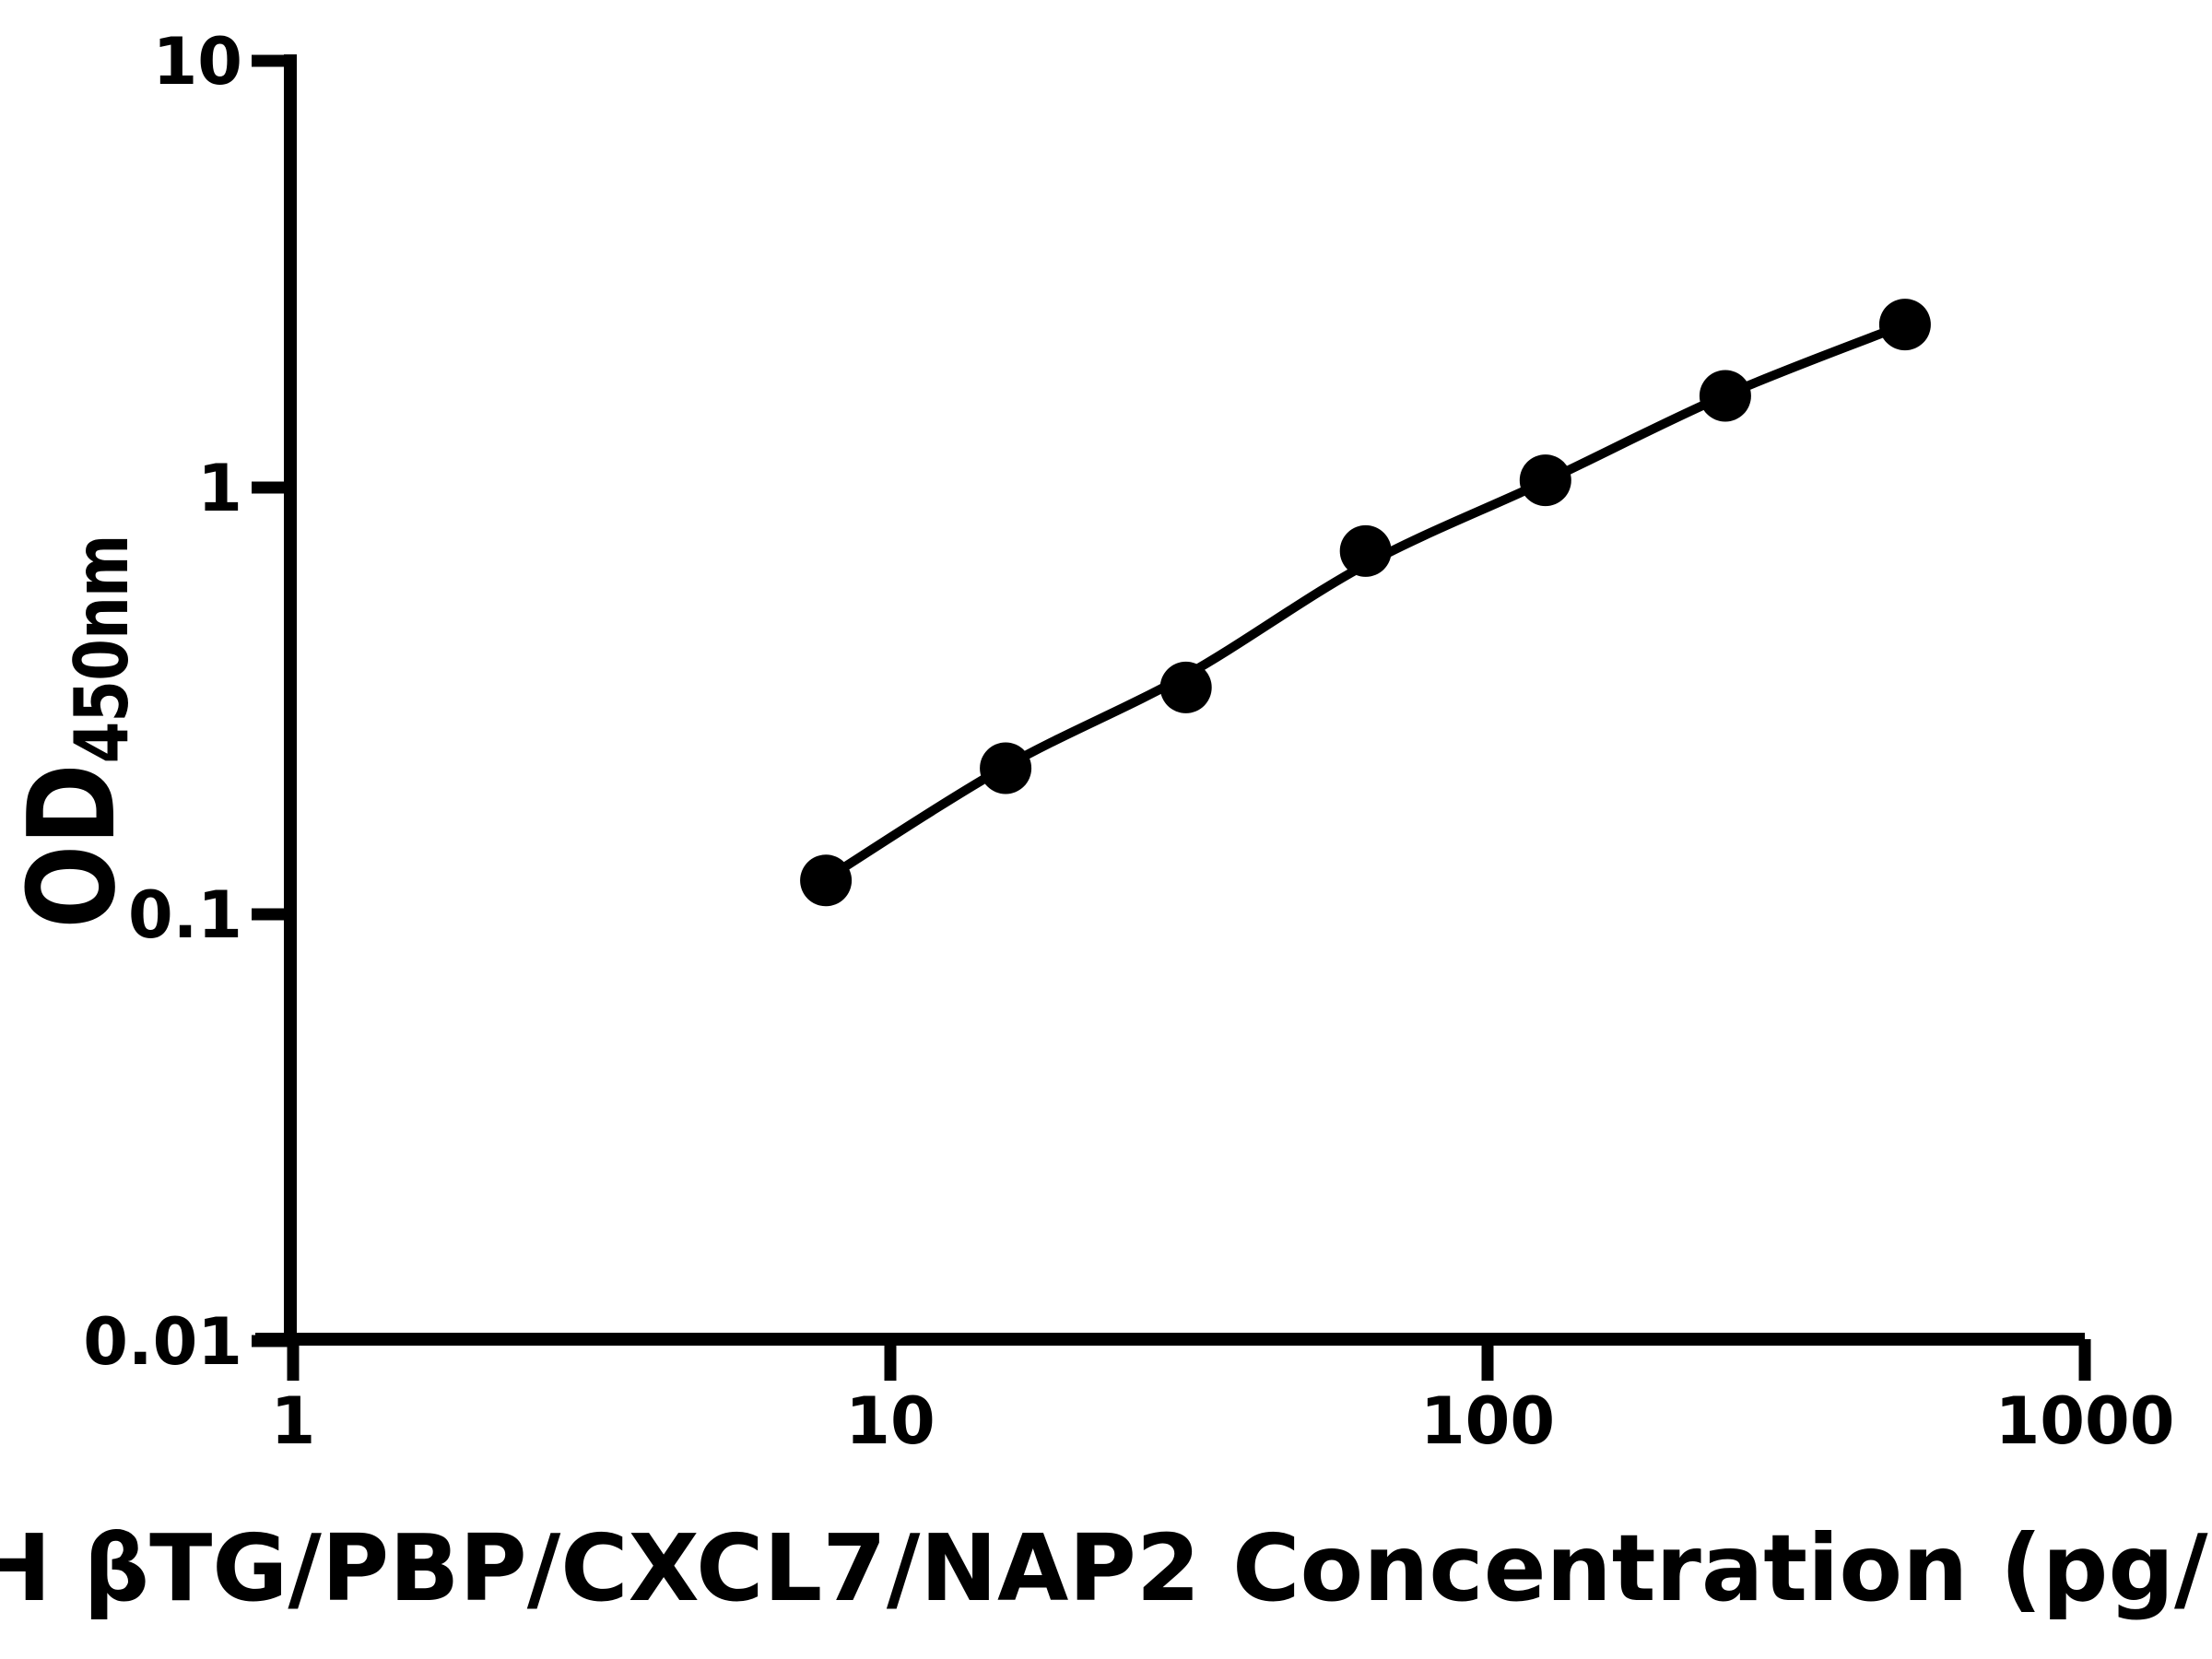  I want to click on data-point-62.5, so click(1365, 550).